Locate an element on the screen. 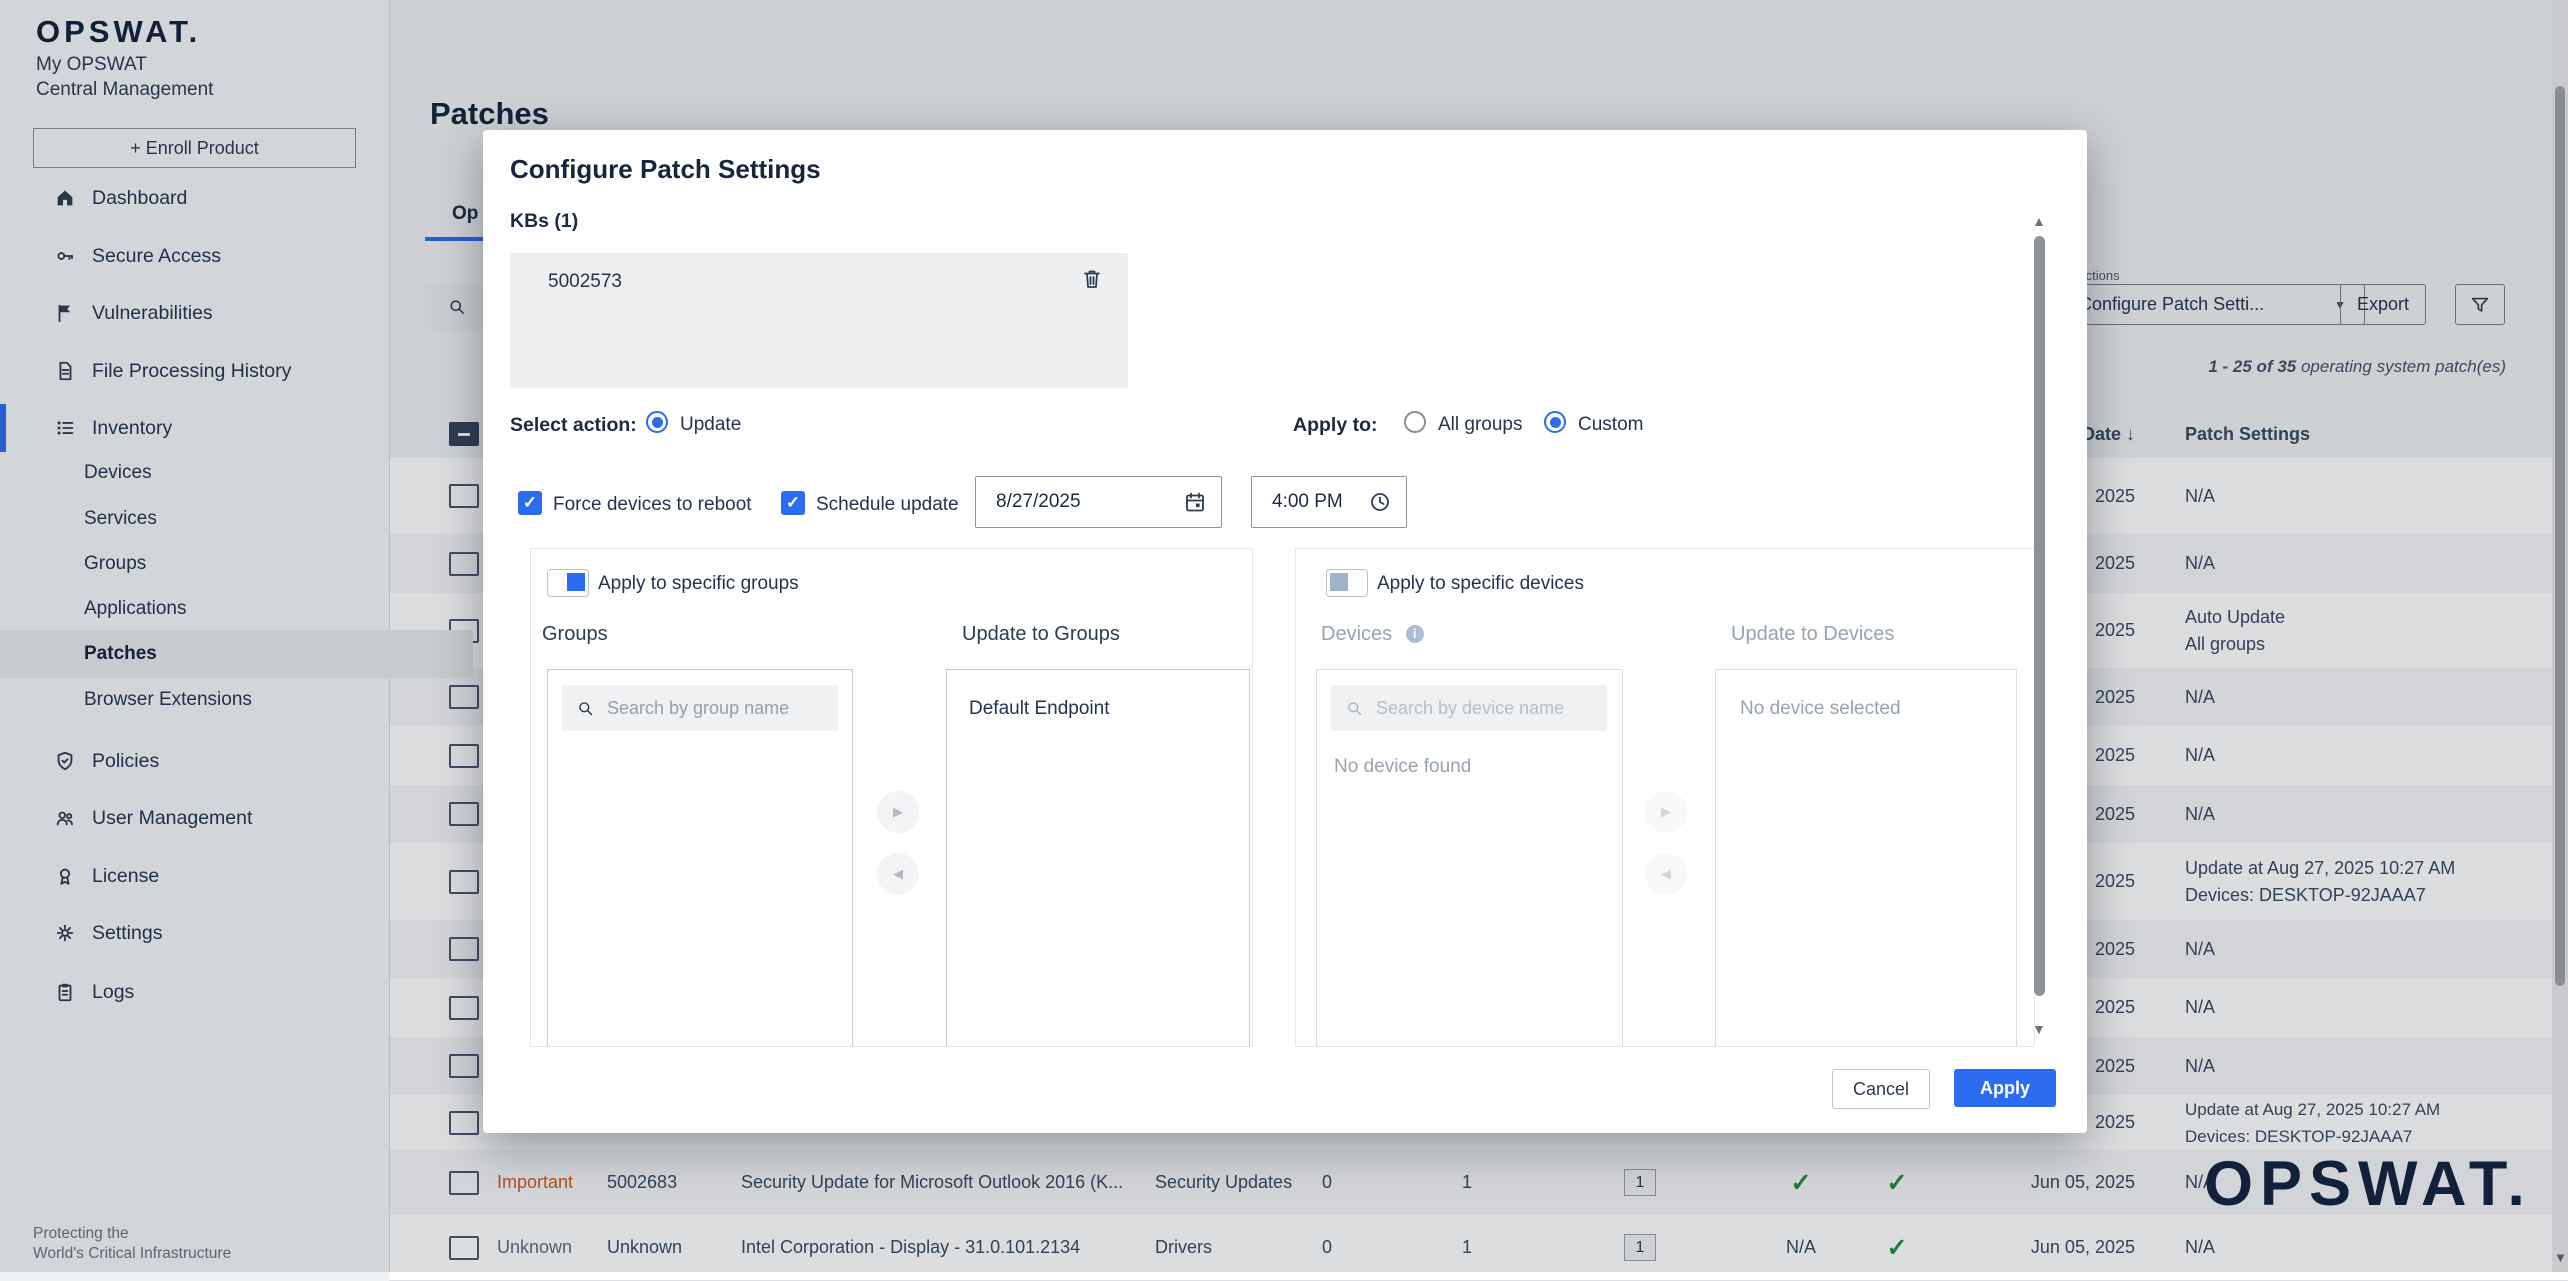 This screenshot has height=1281, width=2568. column-header-date: Date ↓ is located at coordinates (2108, 433).